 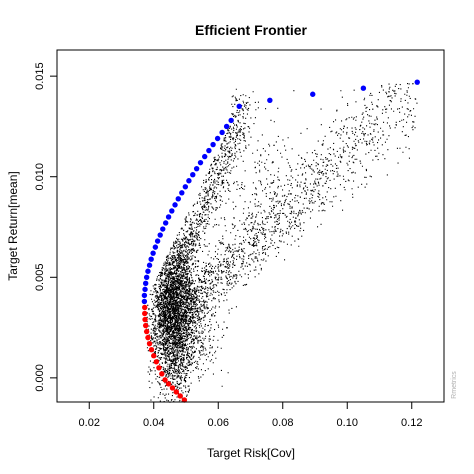 What do you see at coordinates (40, 177) in the screenshot?
I see `y-tick-label: 0.010` at bounding box center [40, 177].